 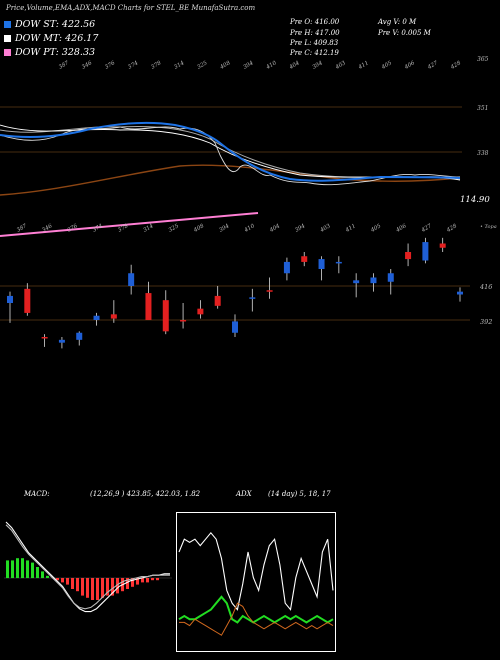 I want to click on ema-tick-label: 394, so click(x=318, y=65).